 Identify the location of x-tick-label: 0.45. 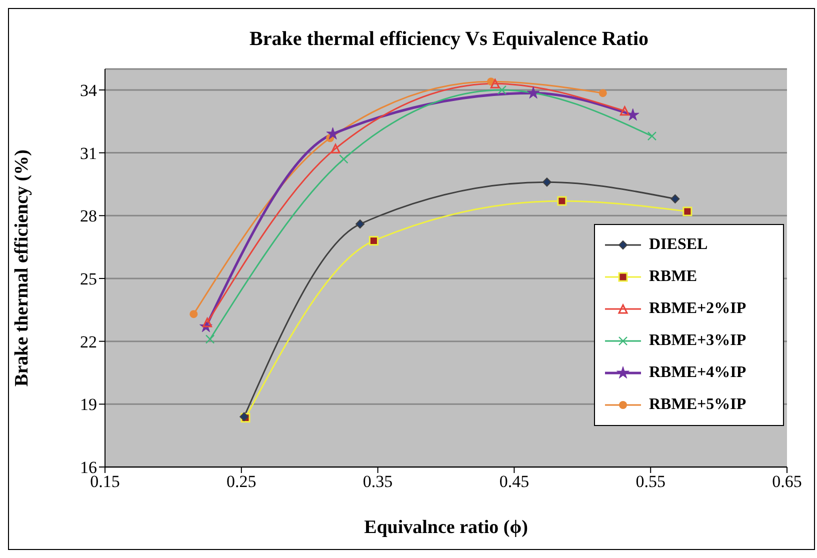
(514, 482).